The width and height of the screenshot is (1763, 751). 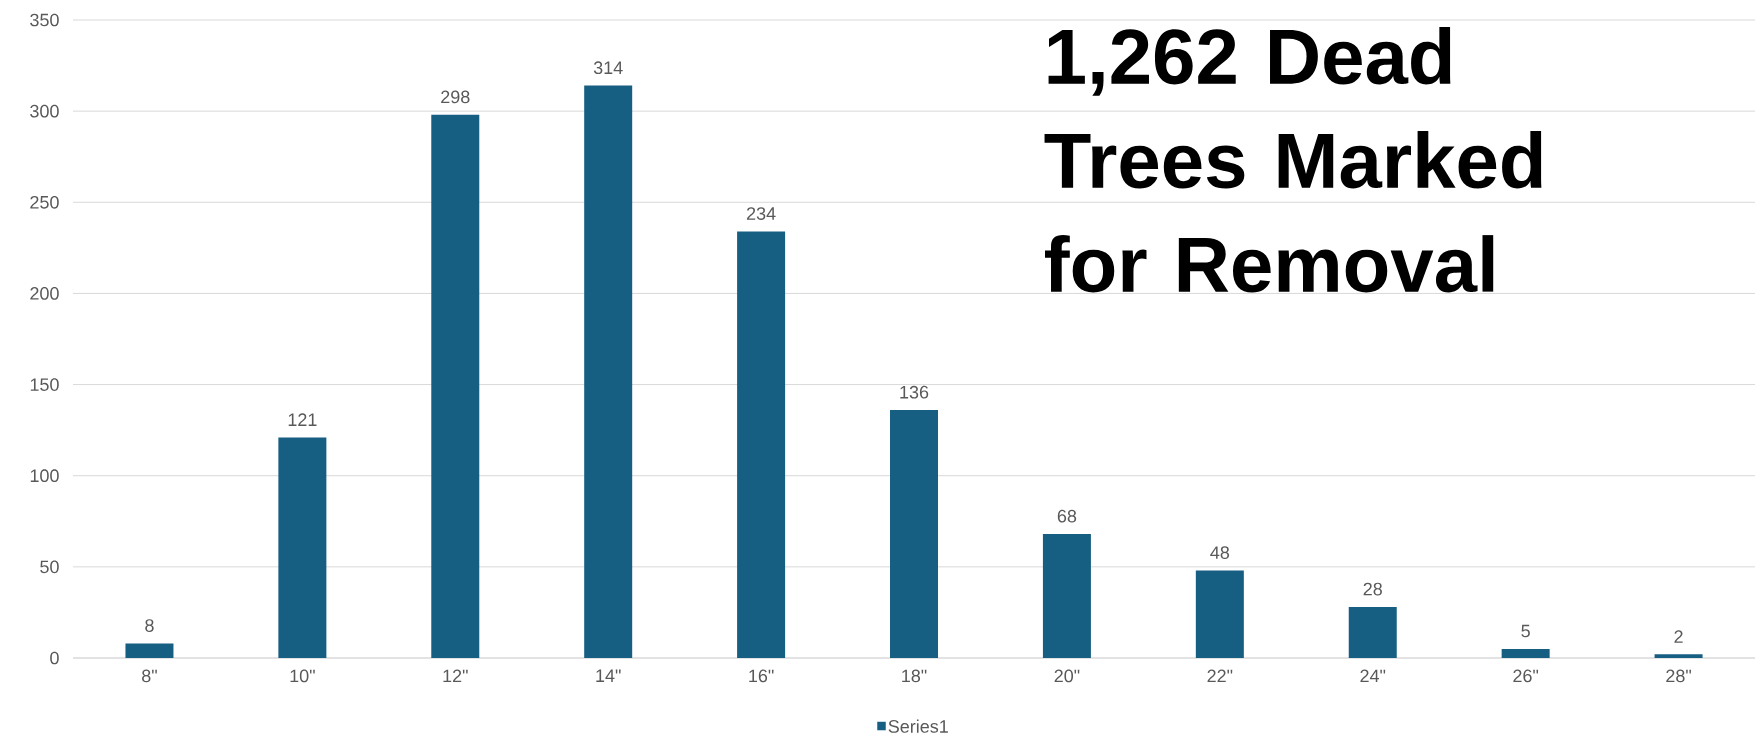 What do you see at coordinates (1373, 676) in the screenshot?
I see `x-tick-label: 24"` at bounding box center [1373, 676].